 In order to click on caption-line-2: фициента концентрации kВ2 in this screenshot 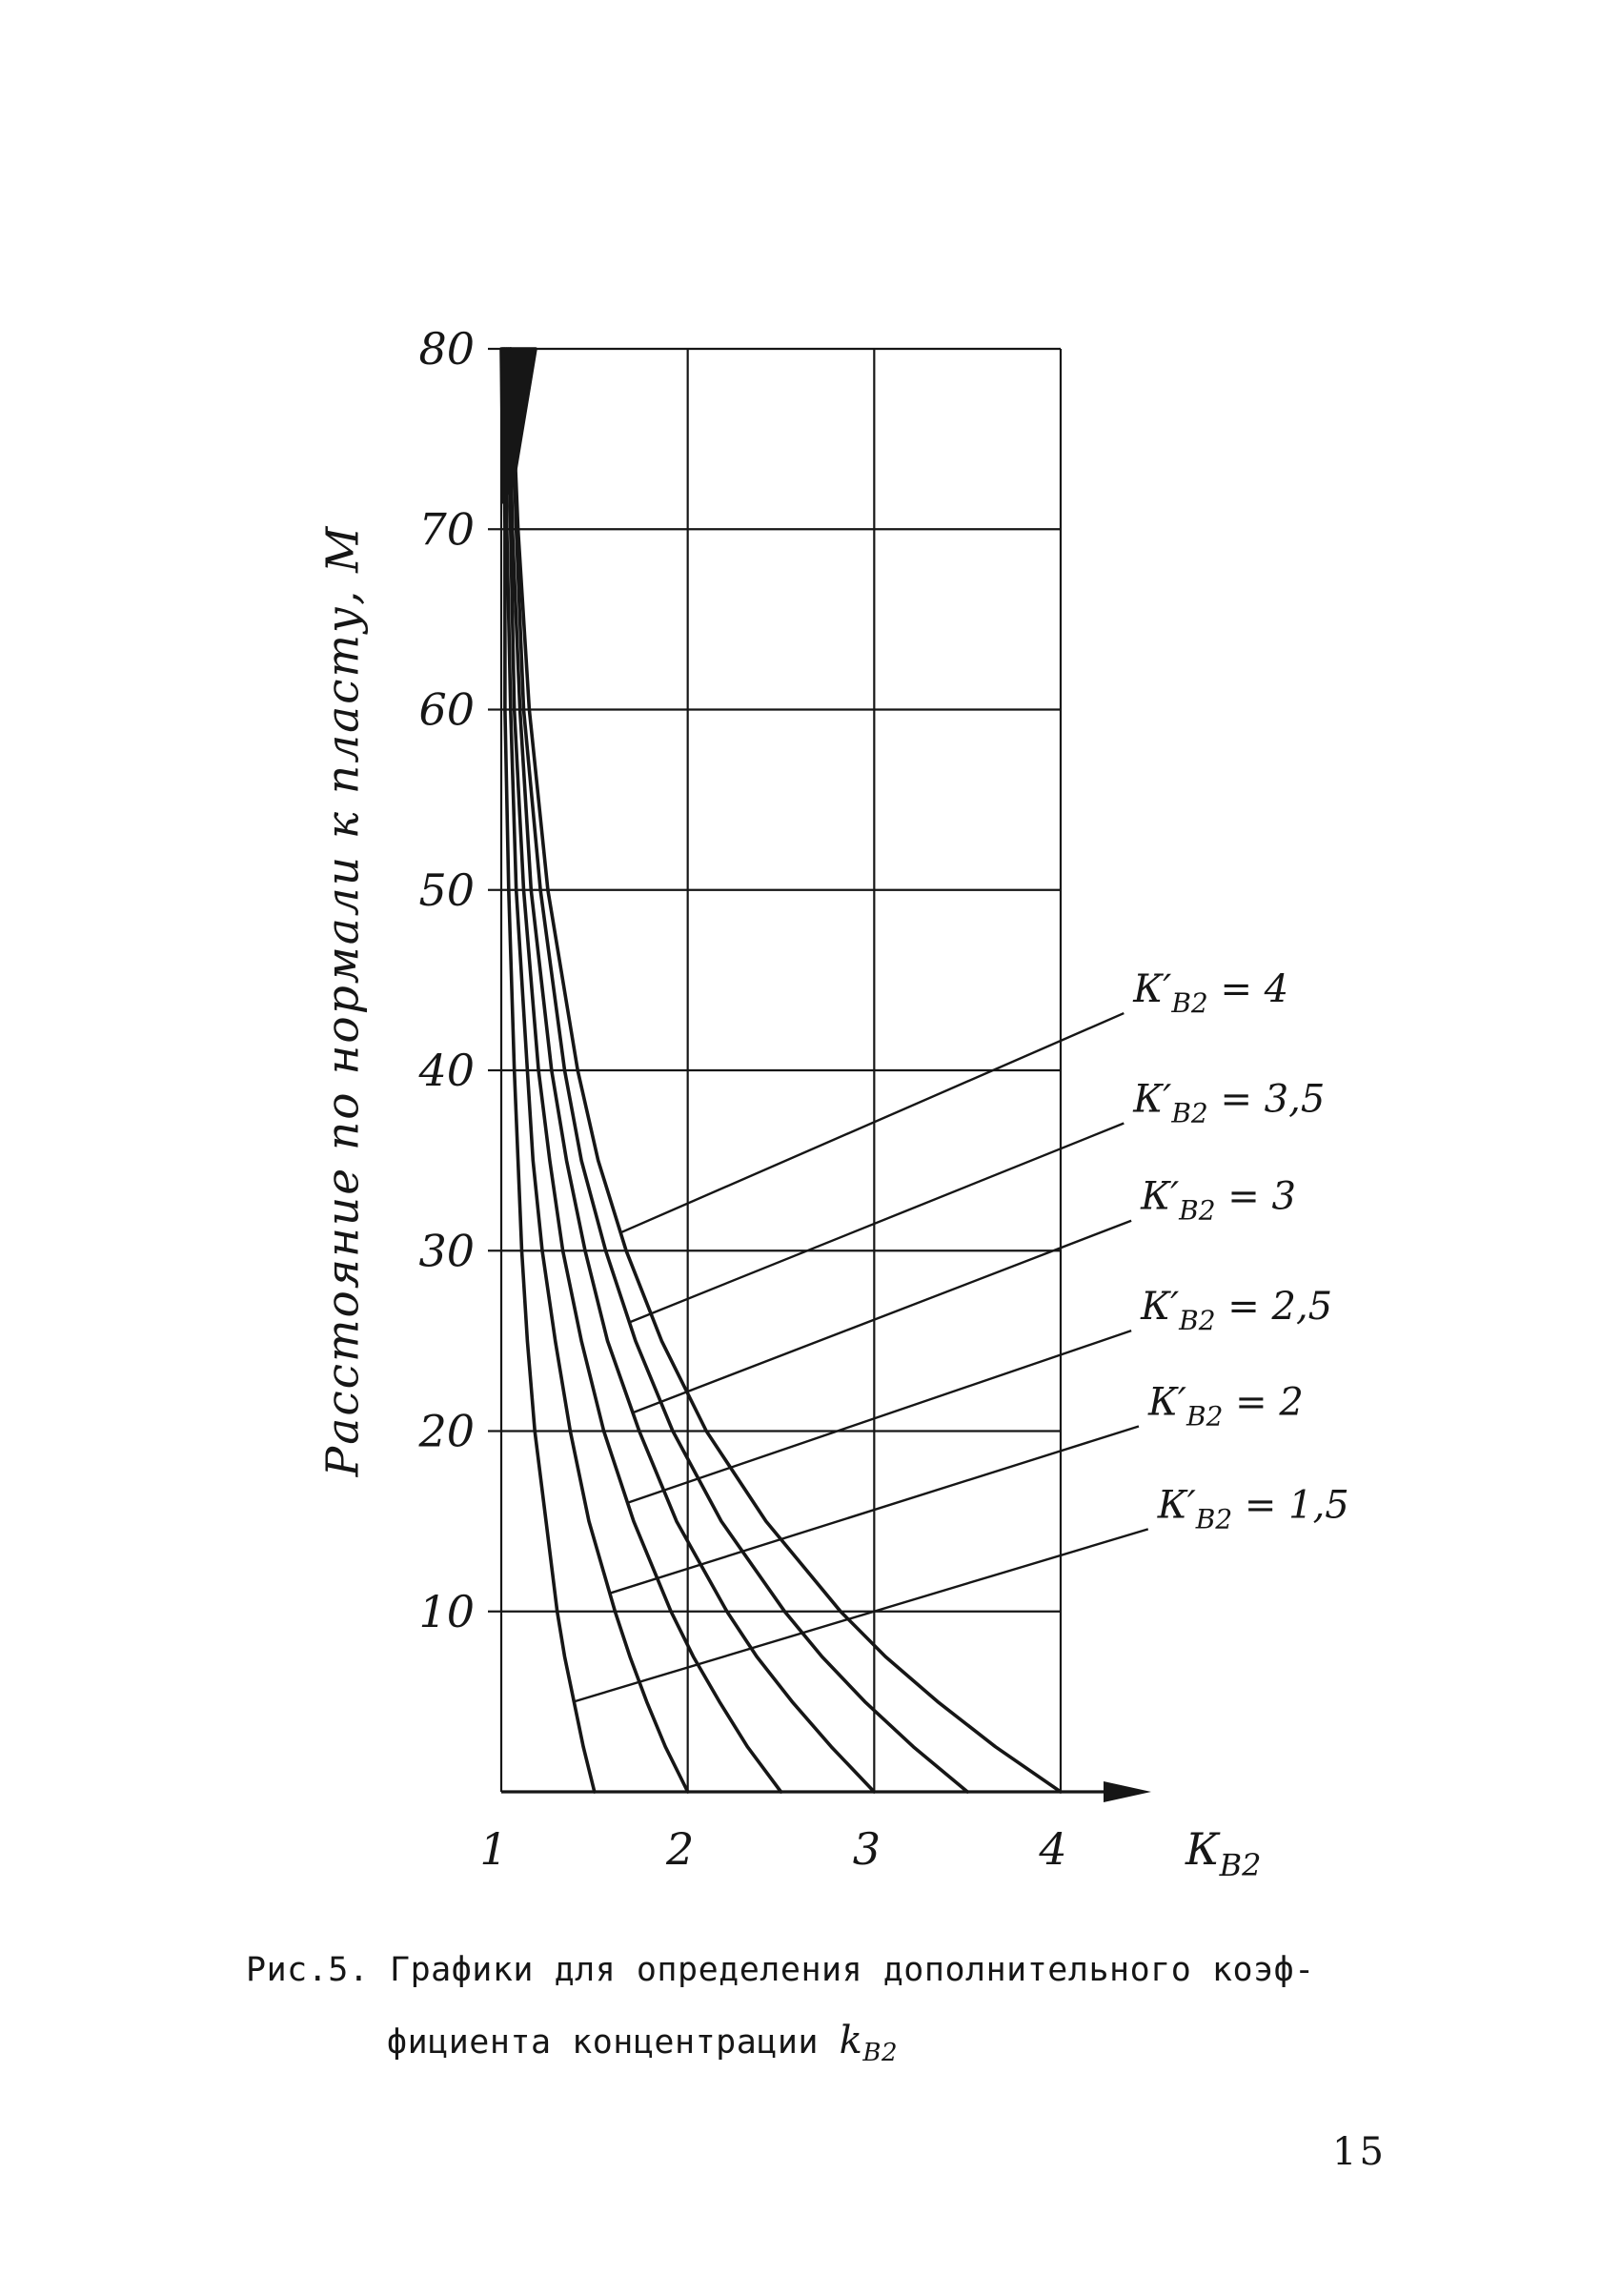, I will do `click(927, 2046)`.